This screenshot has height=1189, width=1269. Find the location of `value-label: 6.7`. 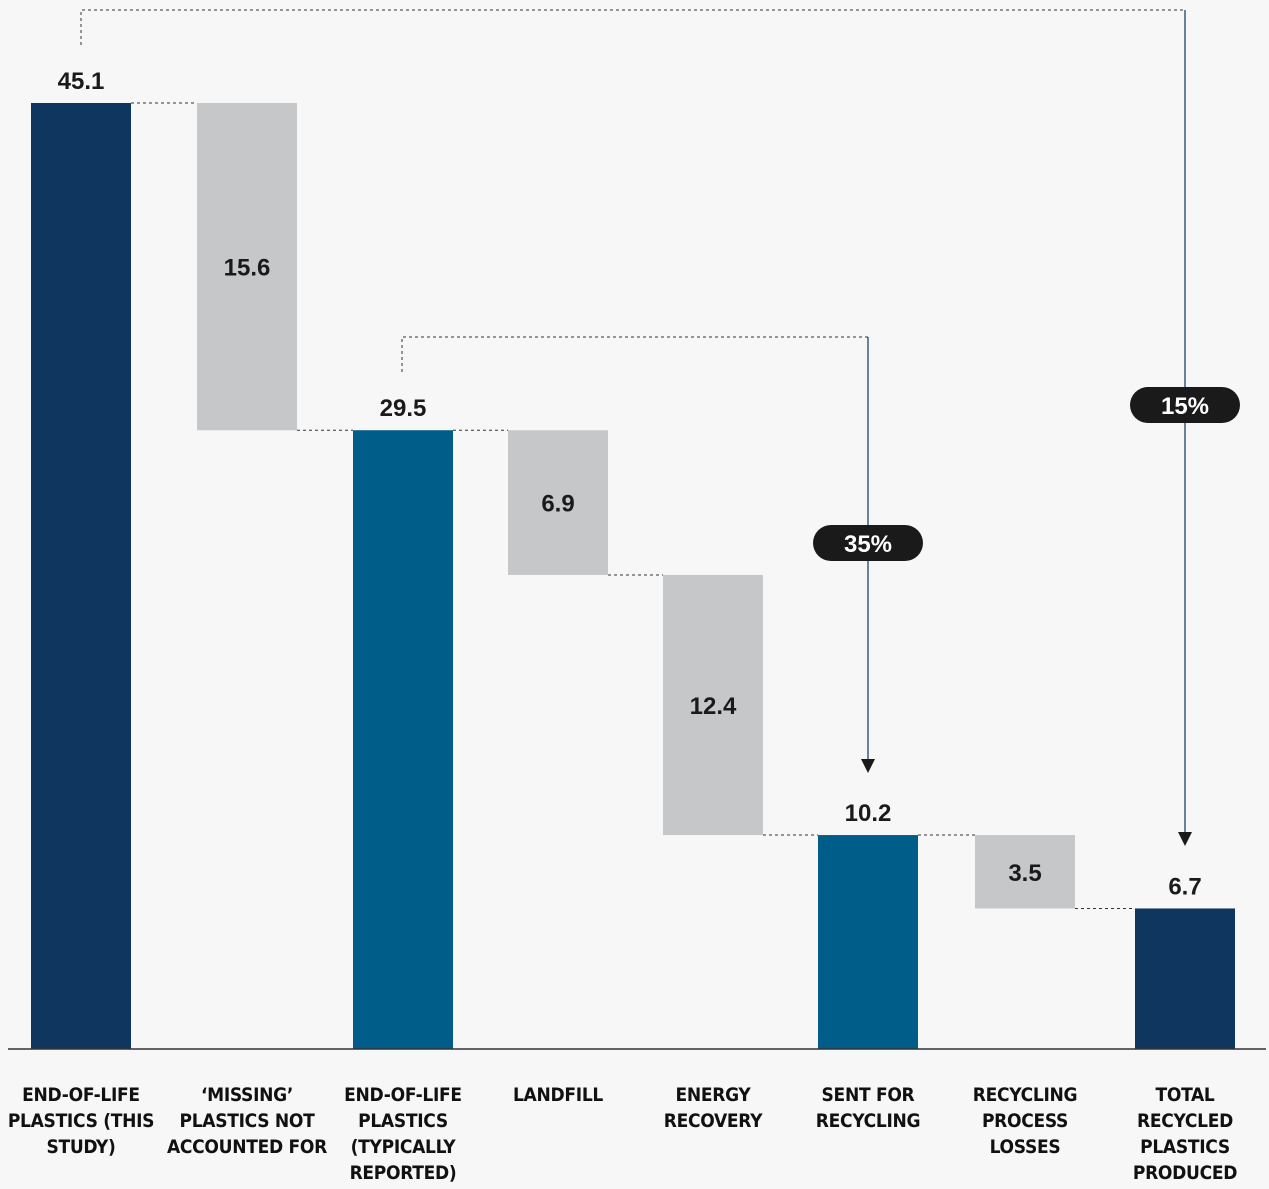

value-label: 6.7 is located at coordinates (1184, 886).